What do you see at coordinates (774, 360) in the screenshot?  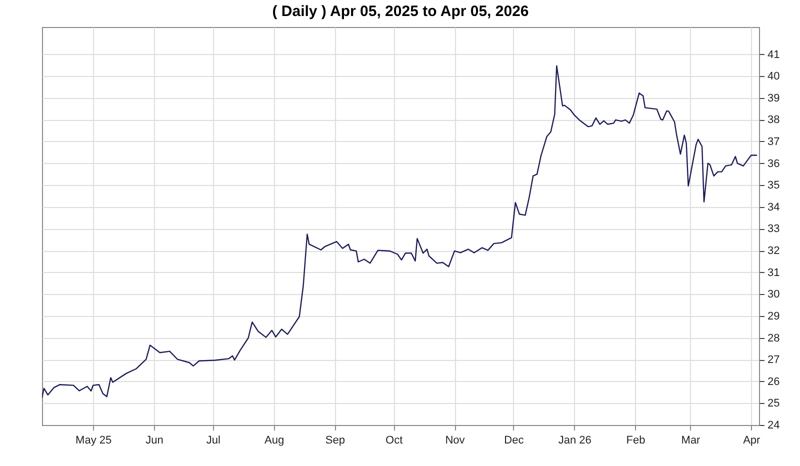 I see `y-tick-label: 27` at bounding box center [774, 360].